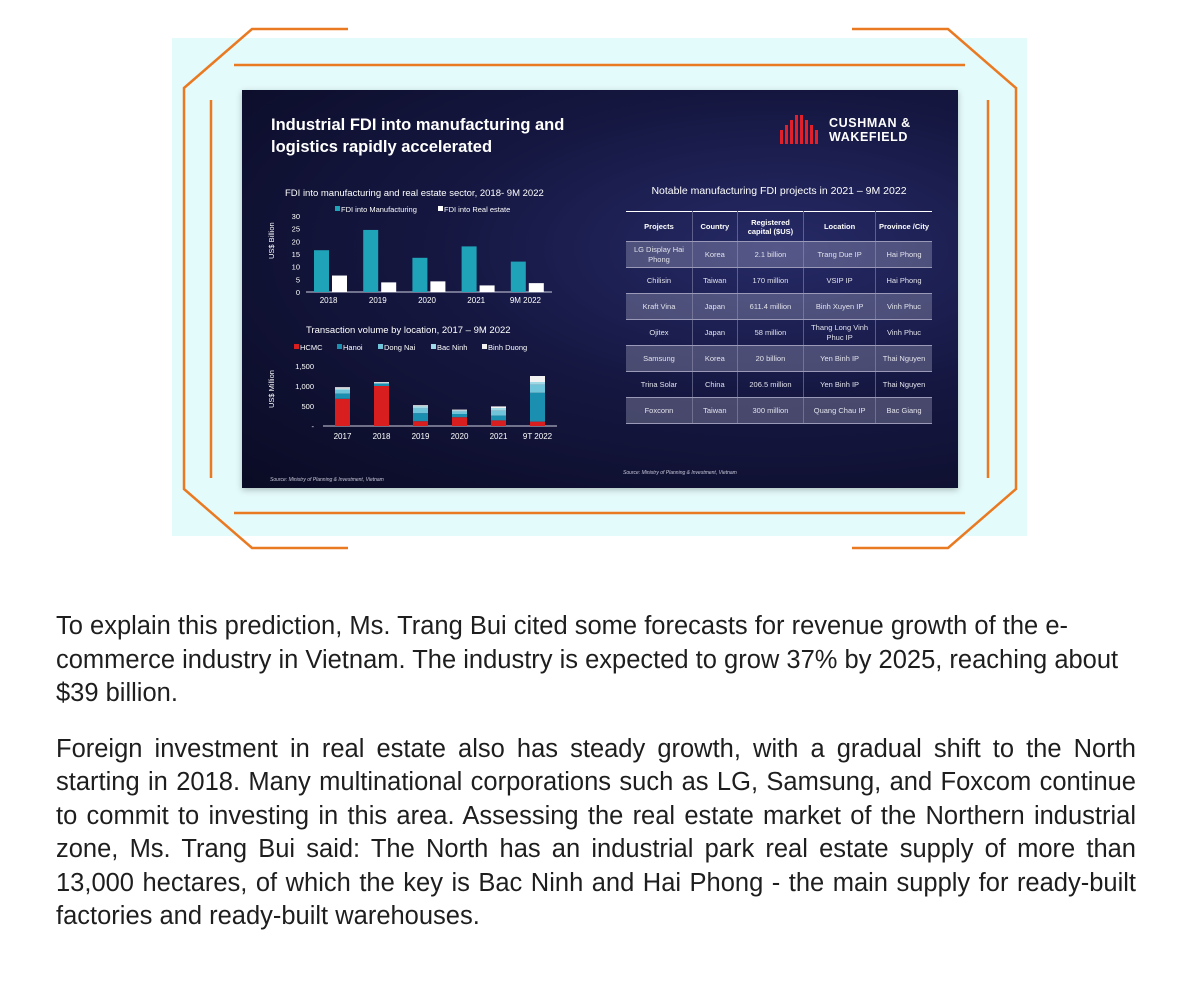  Describe the element at coordinates (296, 346) in the screenshot. I see `chart2-legend-swatch` at that location.